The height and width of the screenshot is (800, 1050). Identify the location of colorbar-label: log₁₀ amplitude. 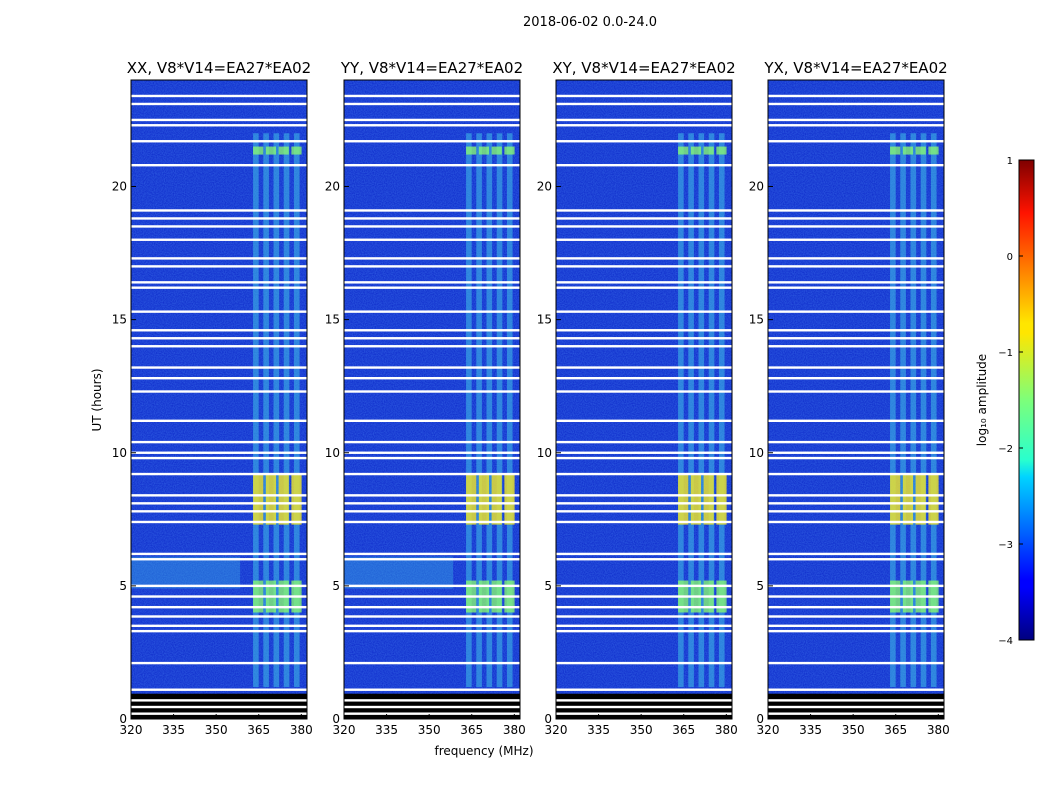
(982, 400).